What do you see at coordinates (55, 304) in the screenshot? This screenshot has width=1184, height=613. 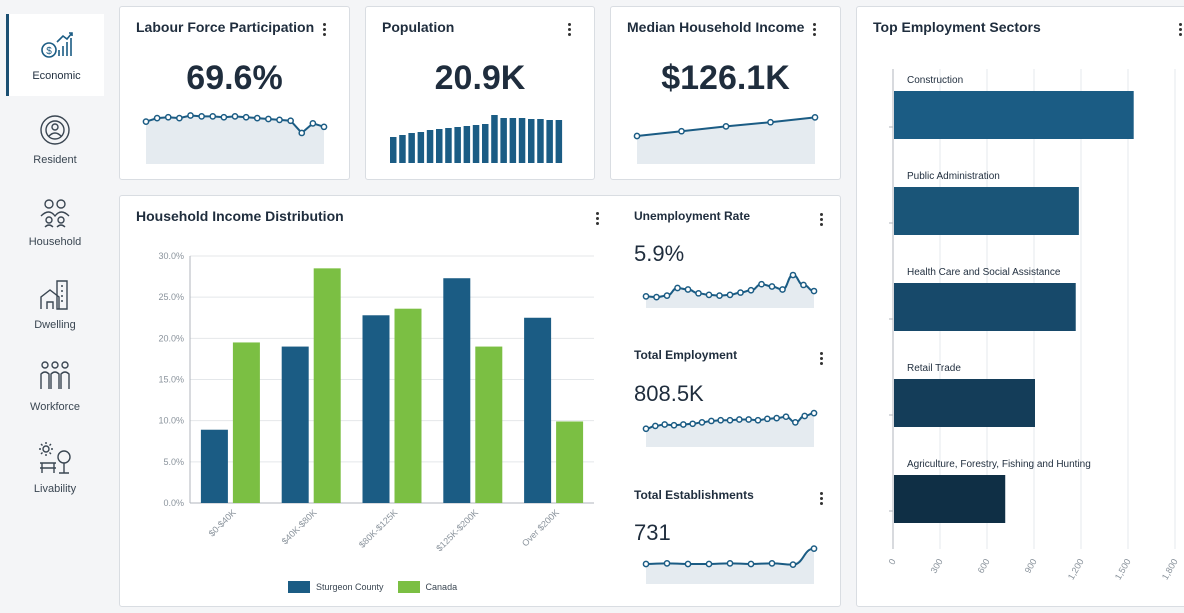 I see `sidebar-item-dwelling: Dwelling` at bounding box center [55, 304].